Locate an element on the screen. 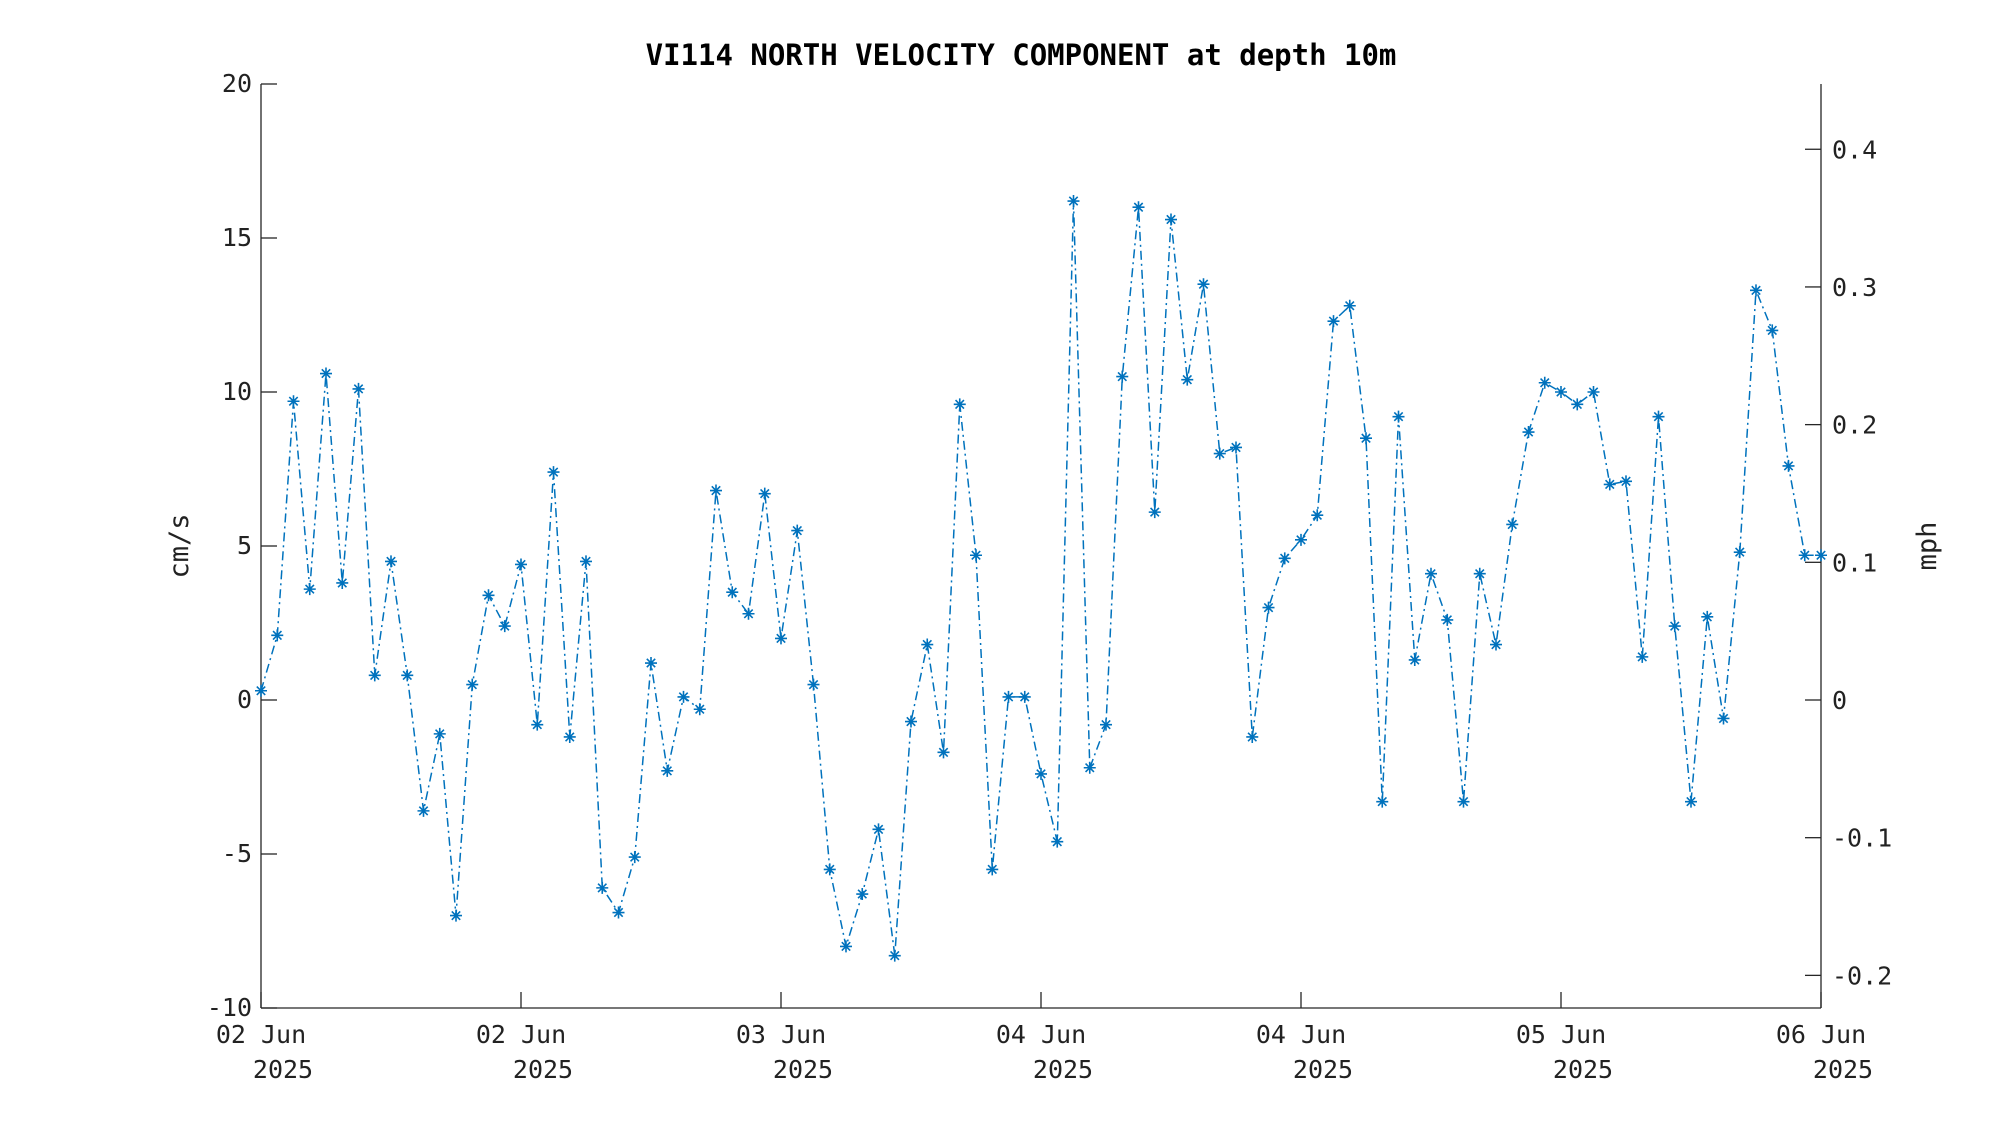 Image resolution: width=2000 pixels, height=1125 pixels. y-tick-label: 20 is located at coordinates (237, 83).